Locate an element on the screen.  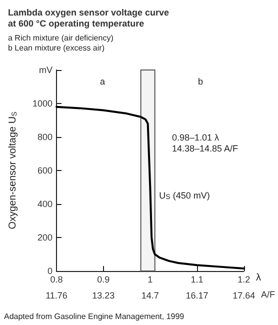
annotation: 0.98–1.01 λ 14.38–14.85 A/F is located at coordinates (205, 143).